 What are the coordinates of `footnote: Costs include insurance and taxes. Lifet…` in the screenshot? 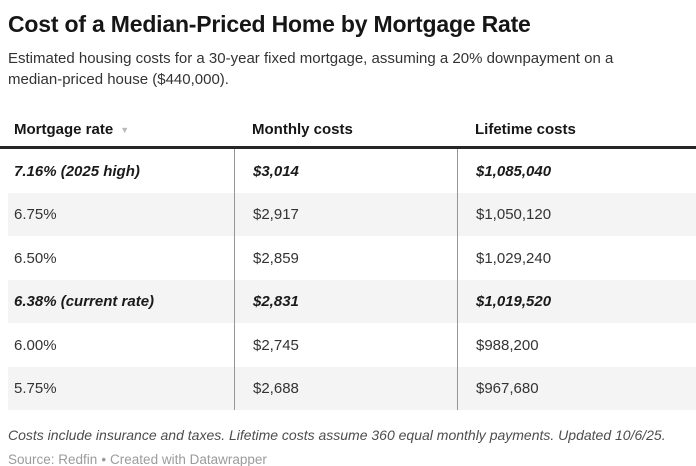 It's located at (337, 435).